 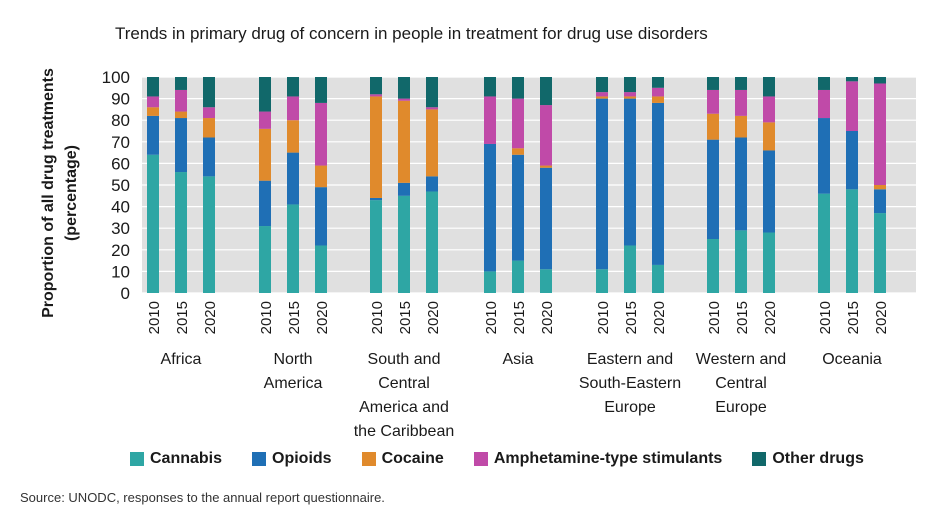 I want to click on group-label-north-america-line-1: North, so click(x=292, y=359).